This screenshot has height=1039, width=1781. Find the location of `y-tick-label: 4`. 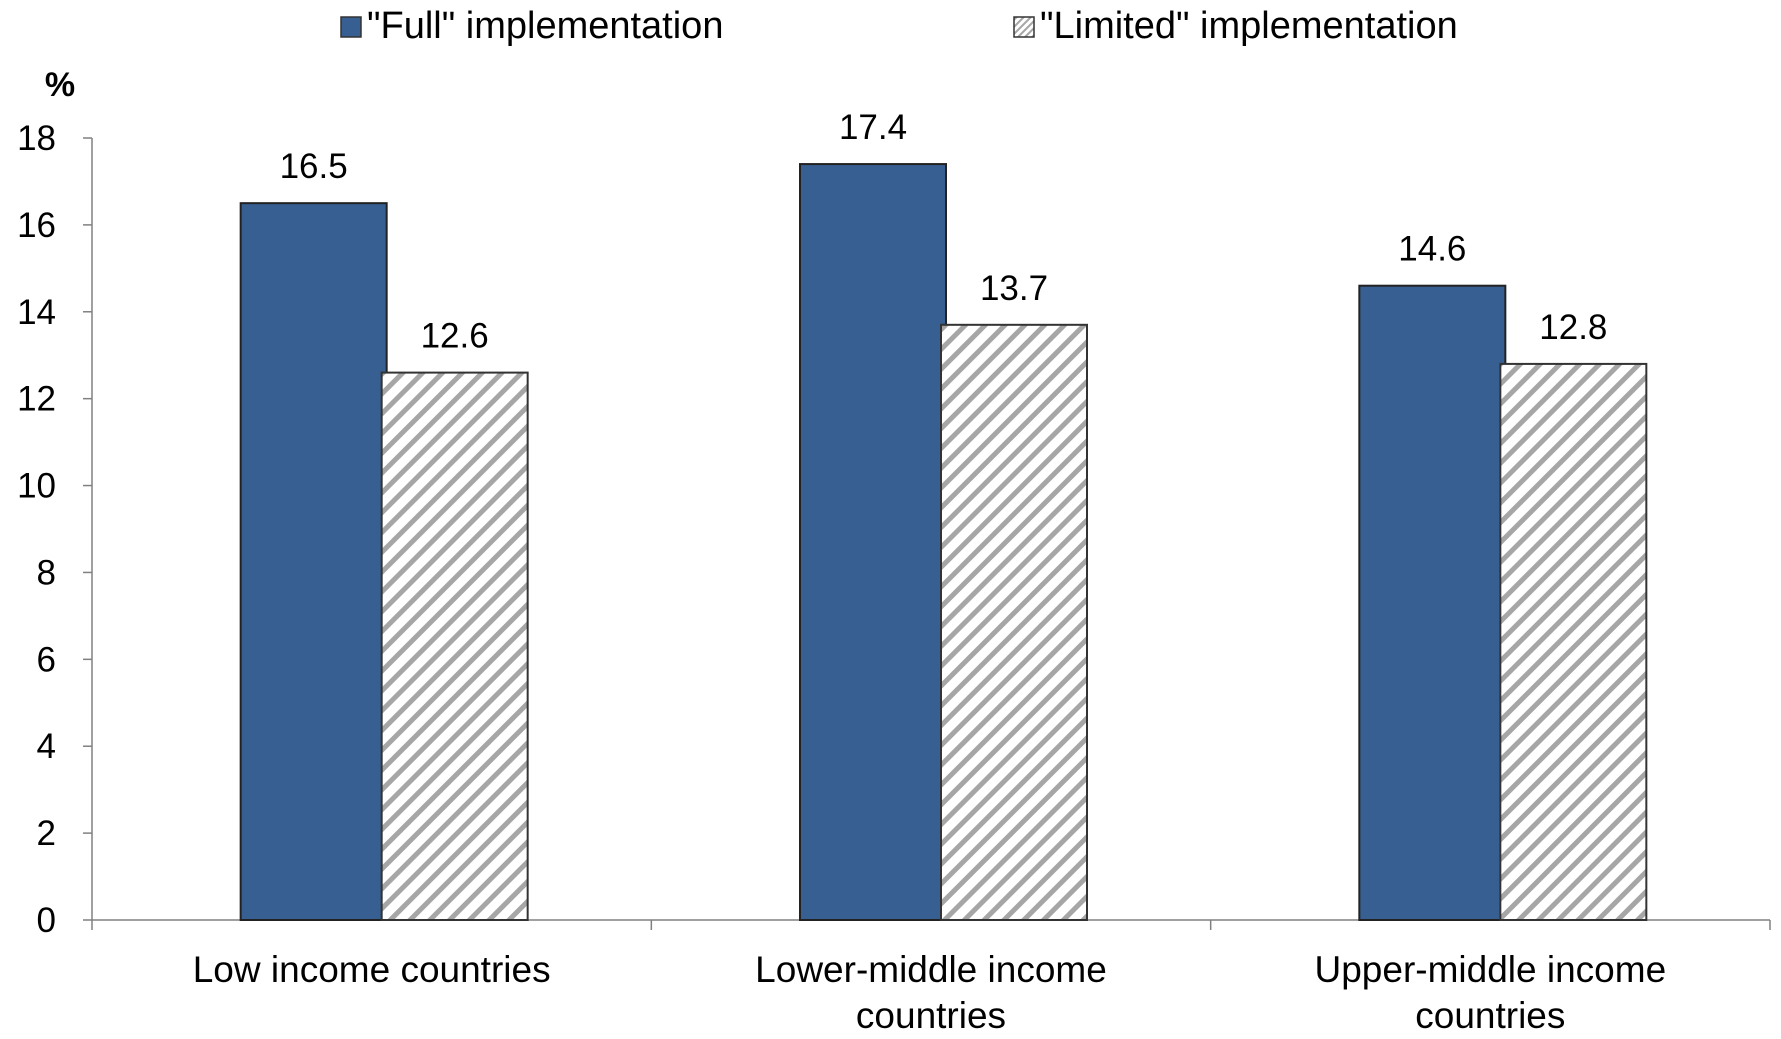

y-tick-label: 4 is located at coordinates (46, 746).